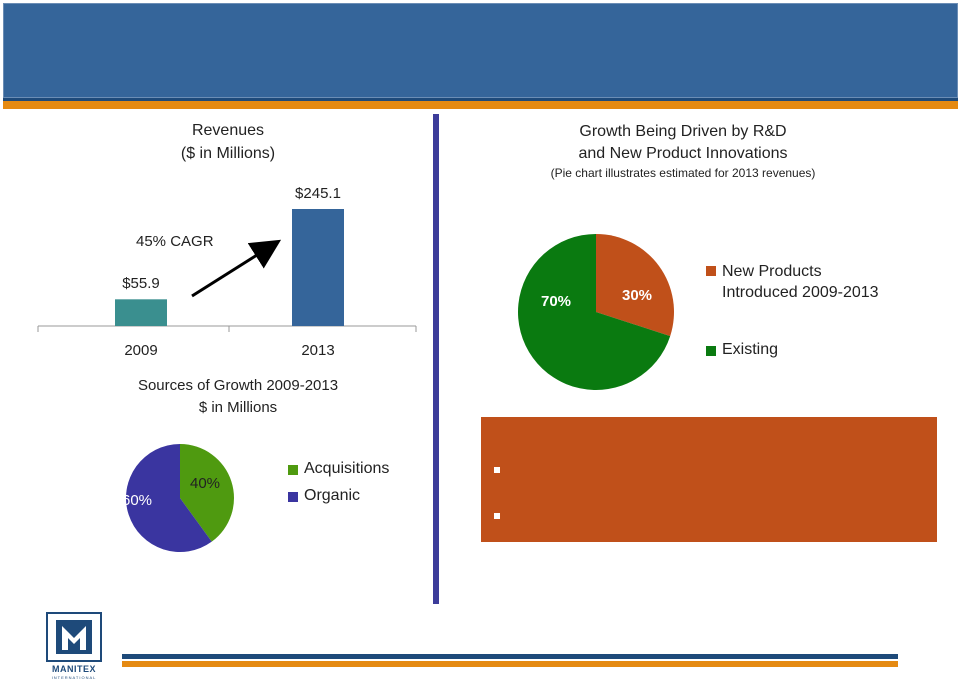  I want to click on header-rule-orange, so click(480, 105).